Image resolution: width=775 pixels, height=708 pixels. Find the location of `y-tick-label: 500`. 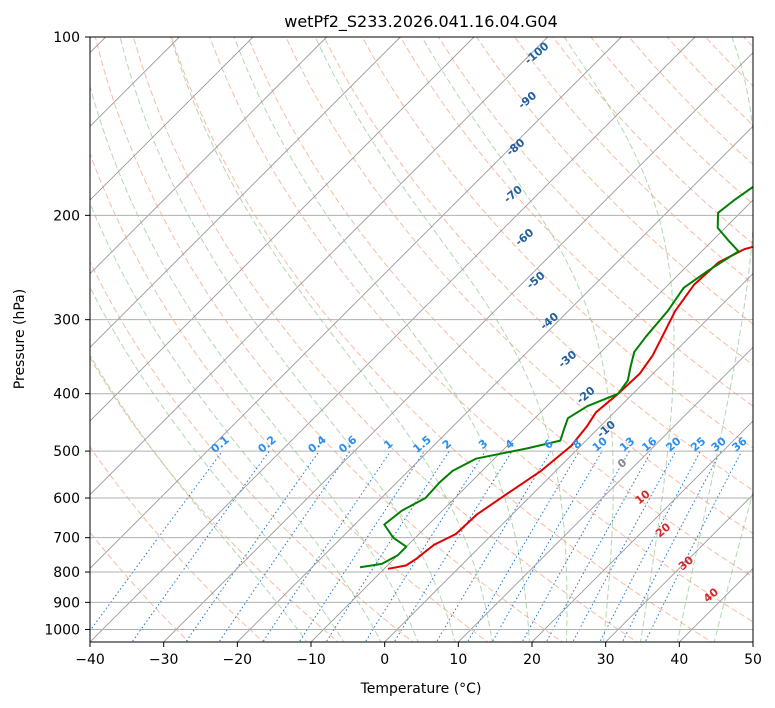

y-tick-label: 500 is located at coordinates (66, 452).